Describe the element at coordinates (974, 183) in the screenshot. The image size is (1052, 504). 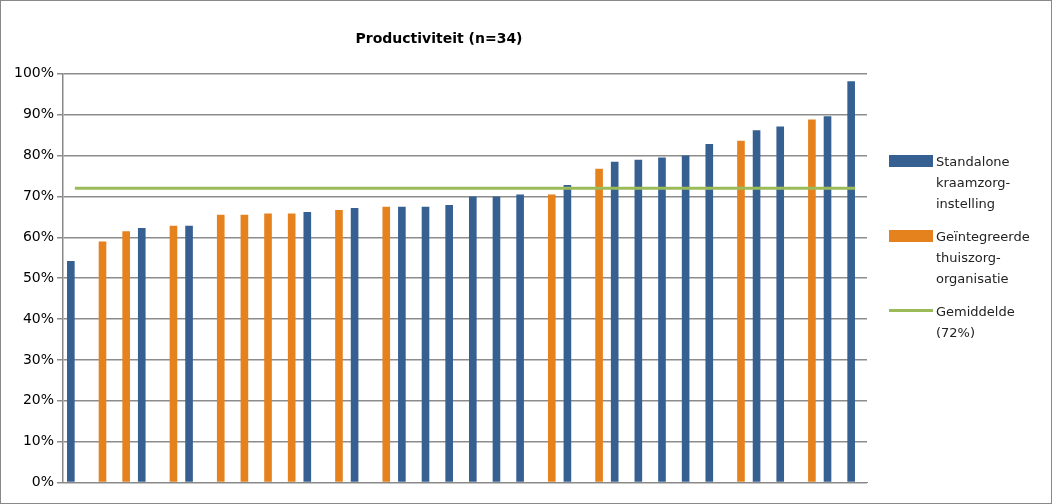
I see `legend-label: Standalone kraamzorg-instelling` at that location.